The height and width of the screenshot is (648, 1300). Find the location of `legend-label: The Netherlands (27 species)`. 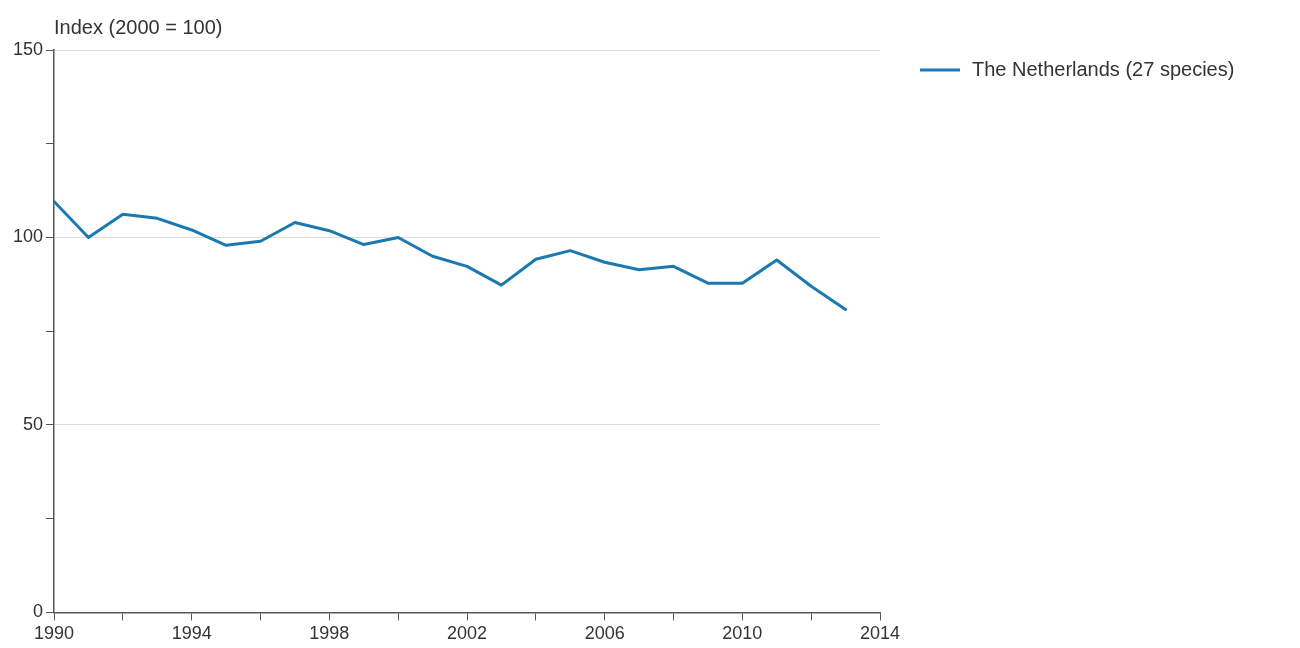

legend-label: The Netherlands (27 species) is located at coordinates (1103, 68).